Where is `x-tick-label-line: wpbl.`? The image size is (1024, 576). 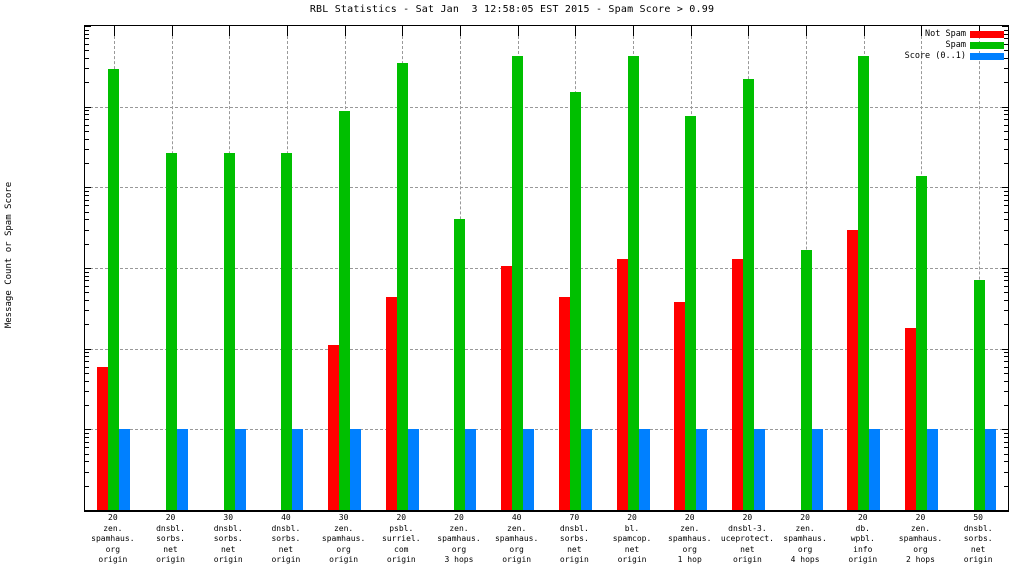 x-tick-label-line: wpbl. is located at coordinates (862, 538).